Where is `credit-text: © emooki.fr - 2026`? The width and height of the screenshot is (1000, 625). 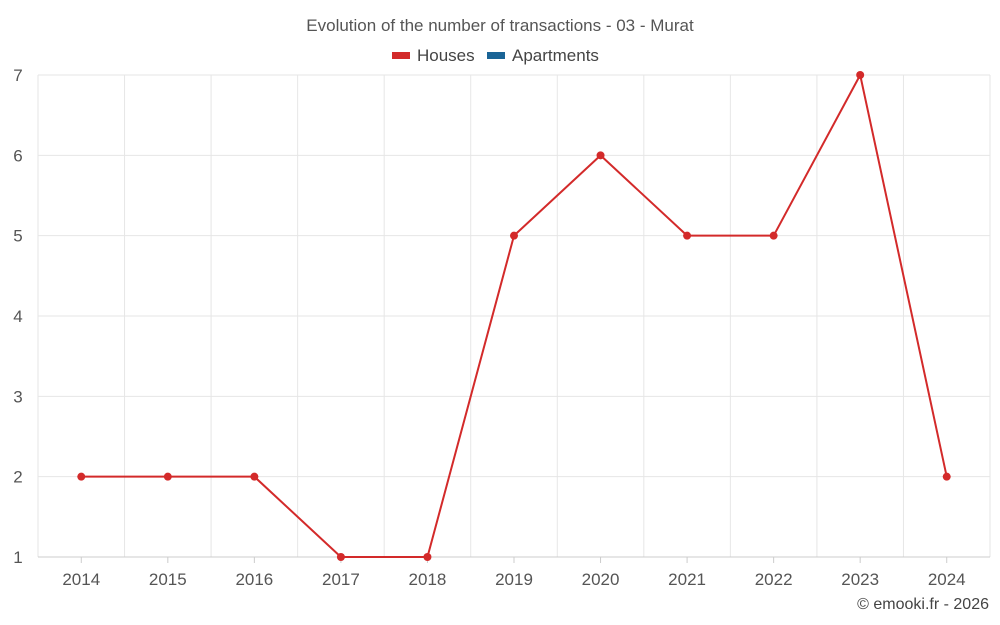 credit-text: © emooki.fr - 2026 is located at coordinates (923, 604).